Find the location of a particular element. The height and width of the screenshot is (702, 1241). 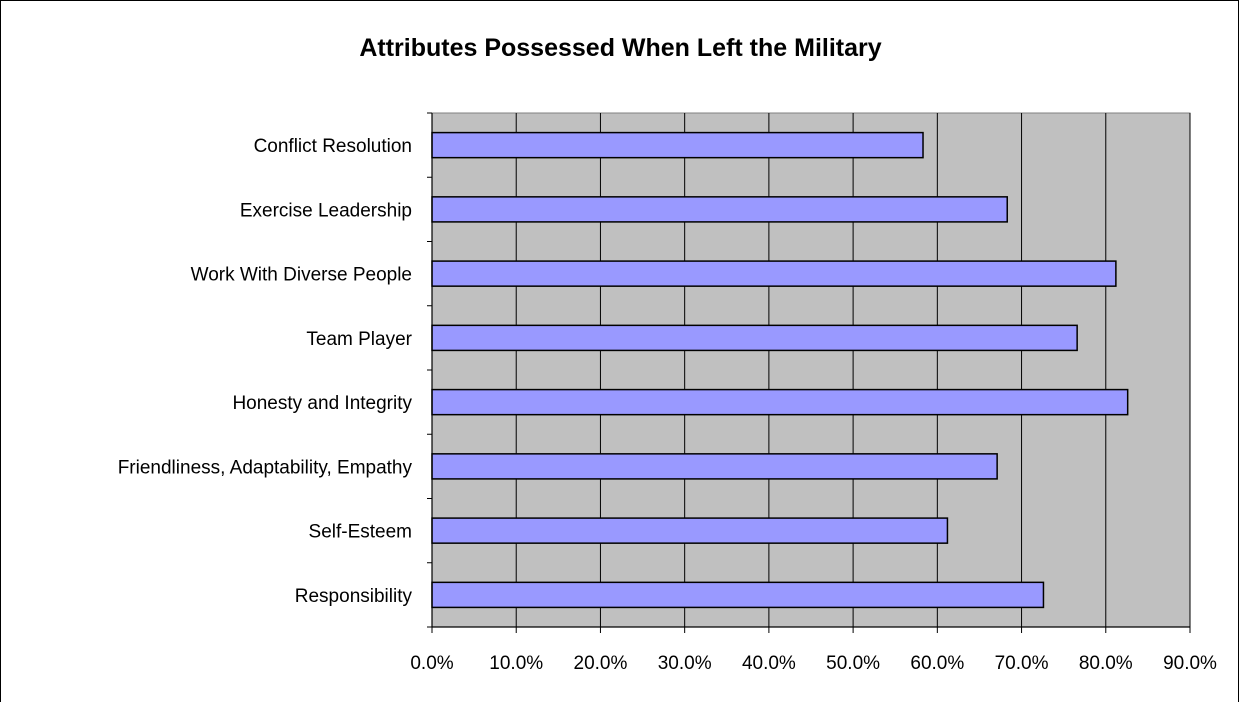

x-tick-label: 60.0% is located at coordinates (937, 663).